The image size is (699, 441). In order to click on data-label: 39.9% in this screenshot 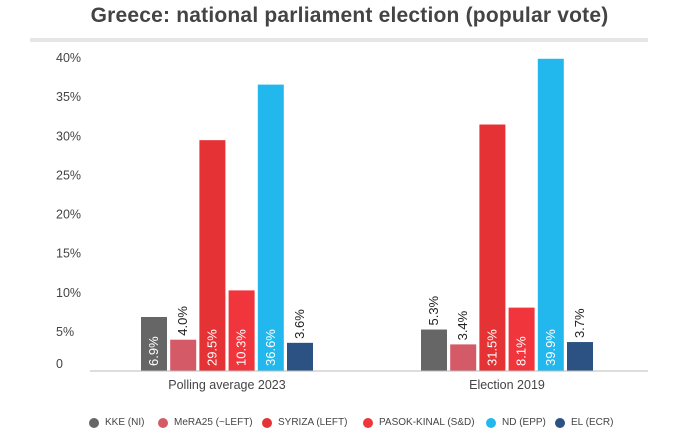, I will do `click(550, 347)`.